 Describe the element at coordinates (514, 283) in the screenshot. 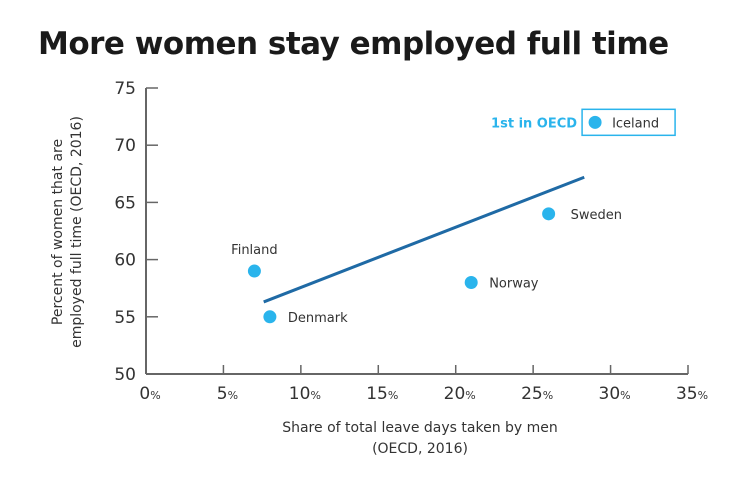

I see `point-label-norway: Norway` at that location.